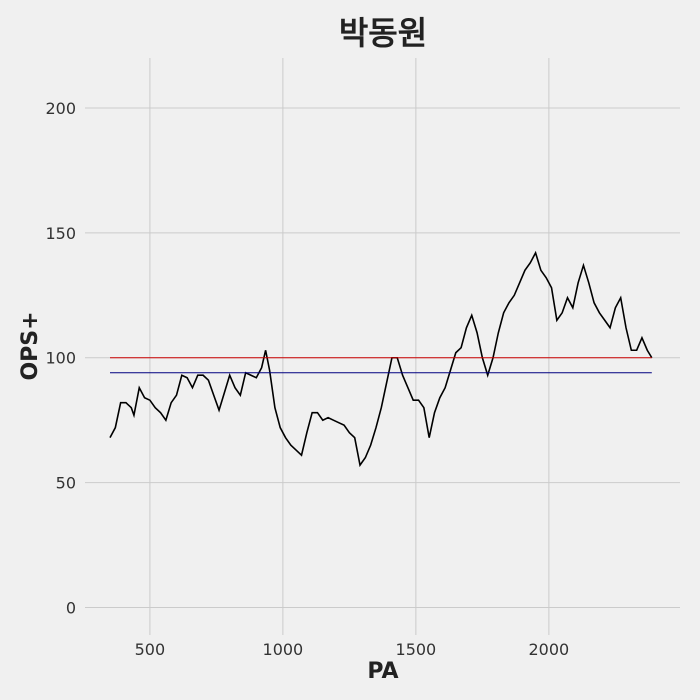 Image resolution: width=700 pixels, height=700 pixels. Describe the element at coordinates (60, 358) in the screenshot. I see `y-tick-label: 100` at that location.